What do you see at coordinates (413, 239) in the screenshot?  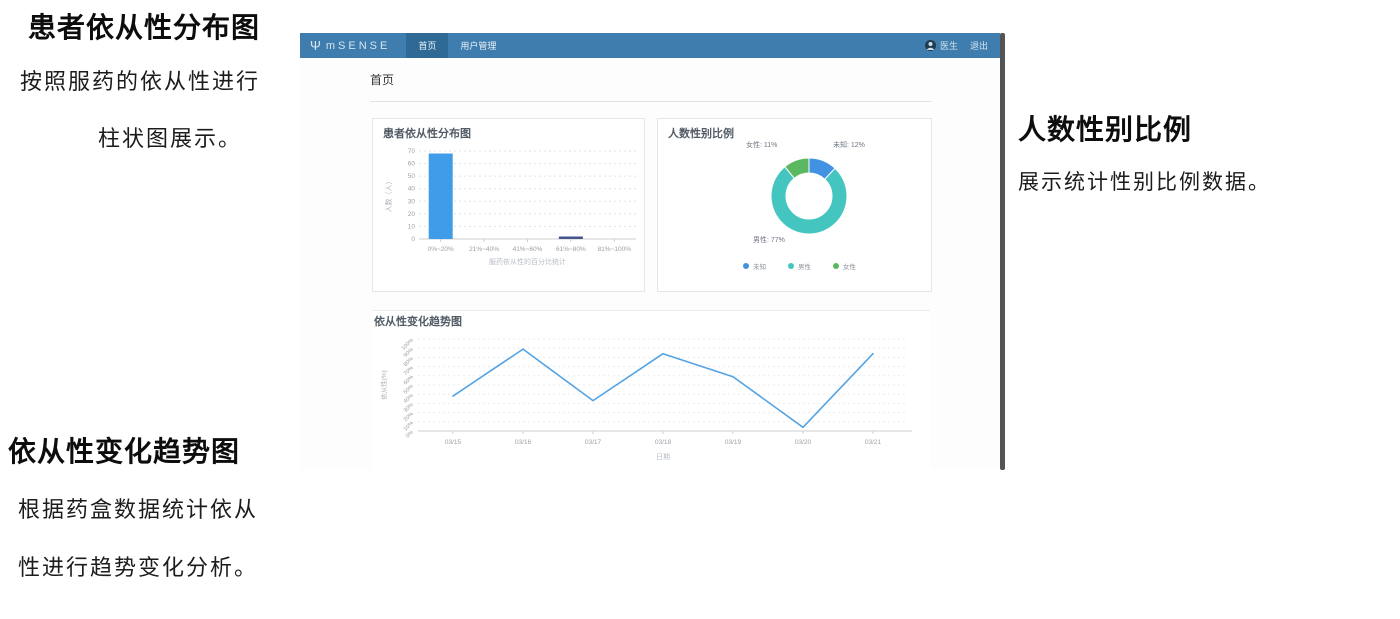 I see `svg-text: 0` at bounding box center [413, 239].